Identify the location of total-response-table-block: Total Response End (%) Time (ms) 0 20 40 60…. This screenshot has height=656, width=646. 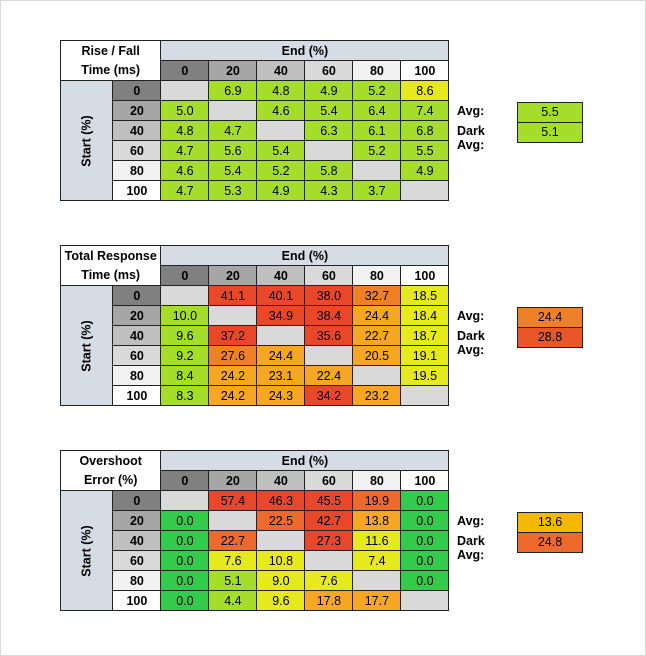
(254, 325).